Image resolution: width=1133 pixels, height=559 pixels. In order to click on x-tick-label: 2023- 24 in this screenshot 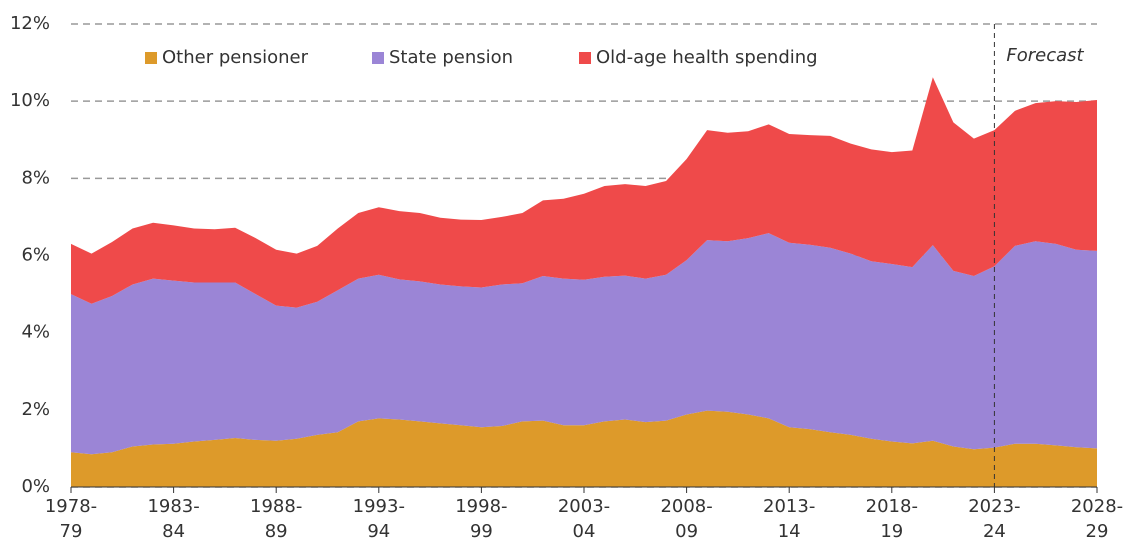, I will do `click(994, 519)`.